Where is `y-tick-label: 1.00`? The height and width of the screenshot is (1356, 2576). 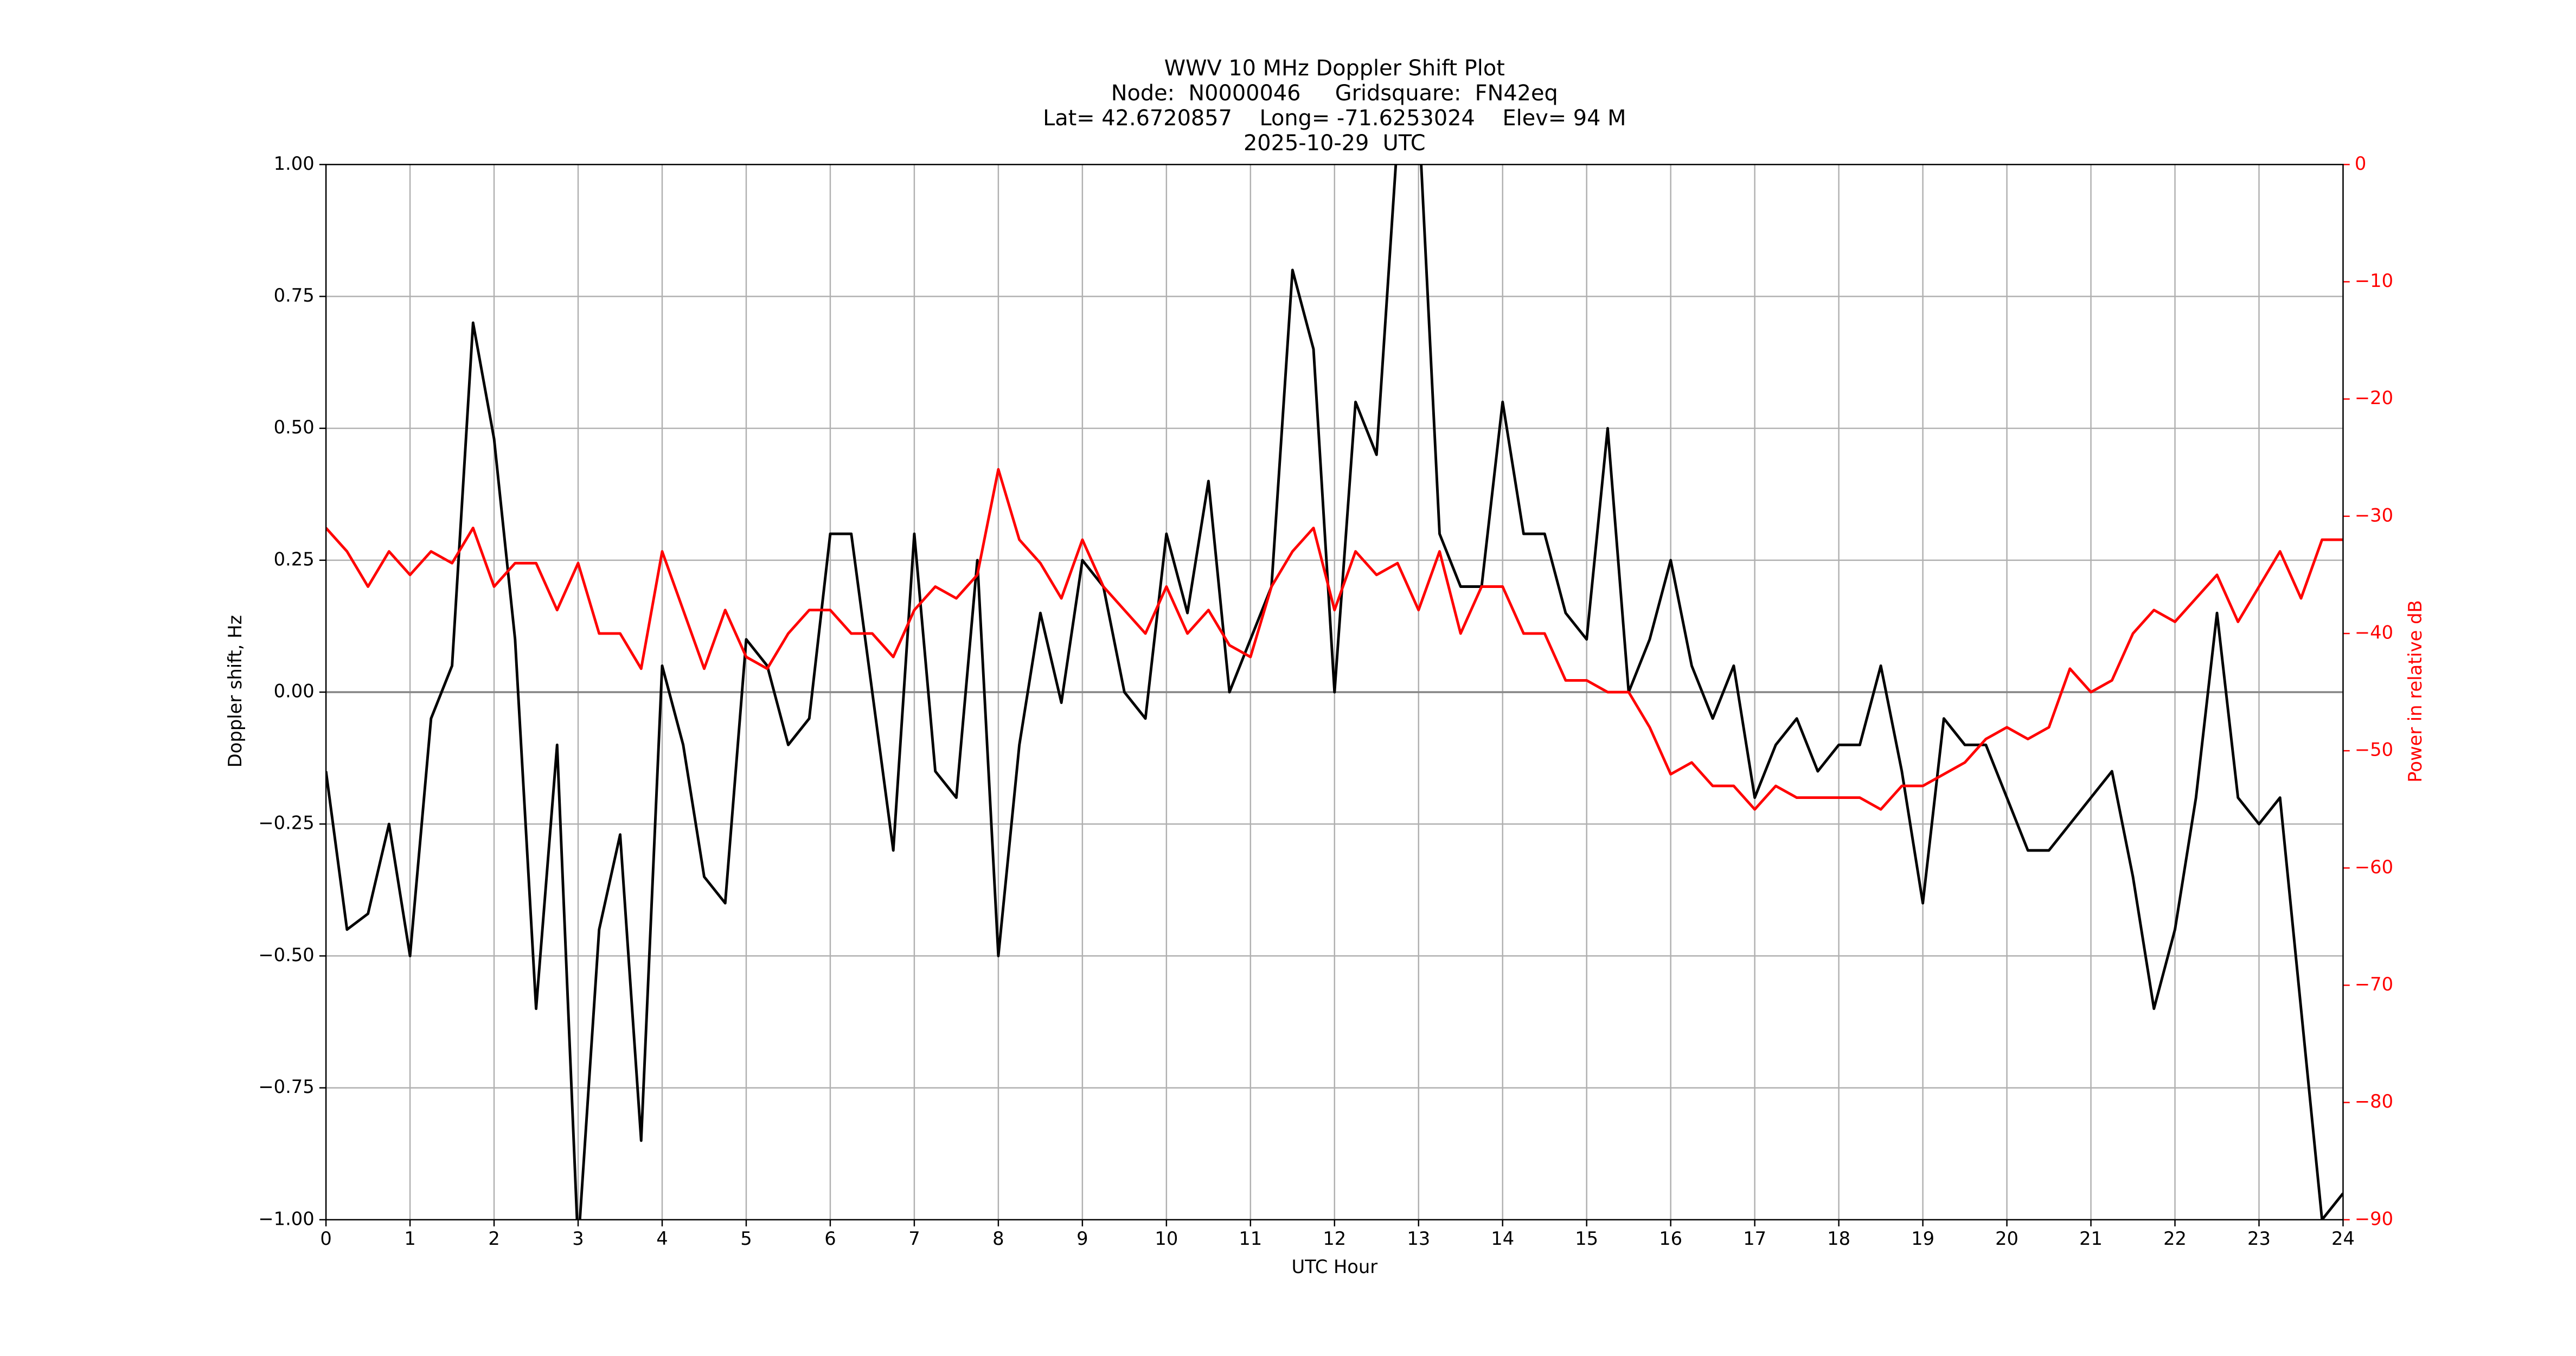
y-tick-label: 1.00 is located at coordinates (294, 163).